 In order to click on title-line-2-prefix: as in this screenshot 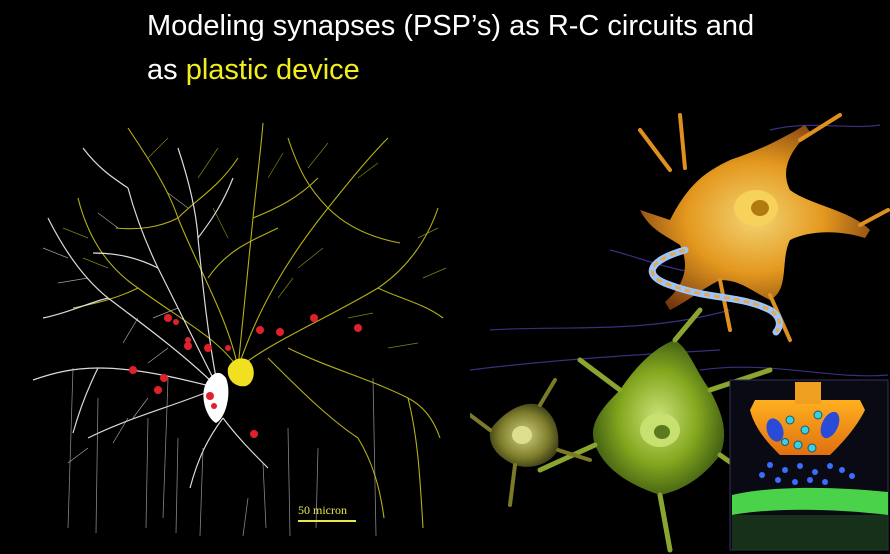, I will do `click(162, 70)`.